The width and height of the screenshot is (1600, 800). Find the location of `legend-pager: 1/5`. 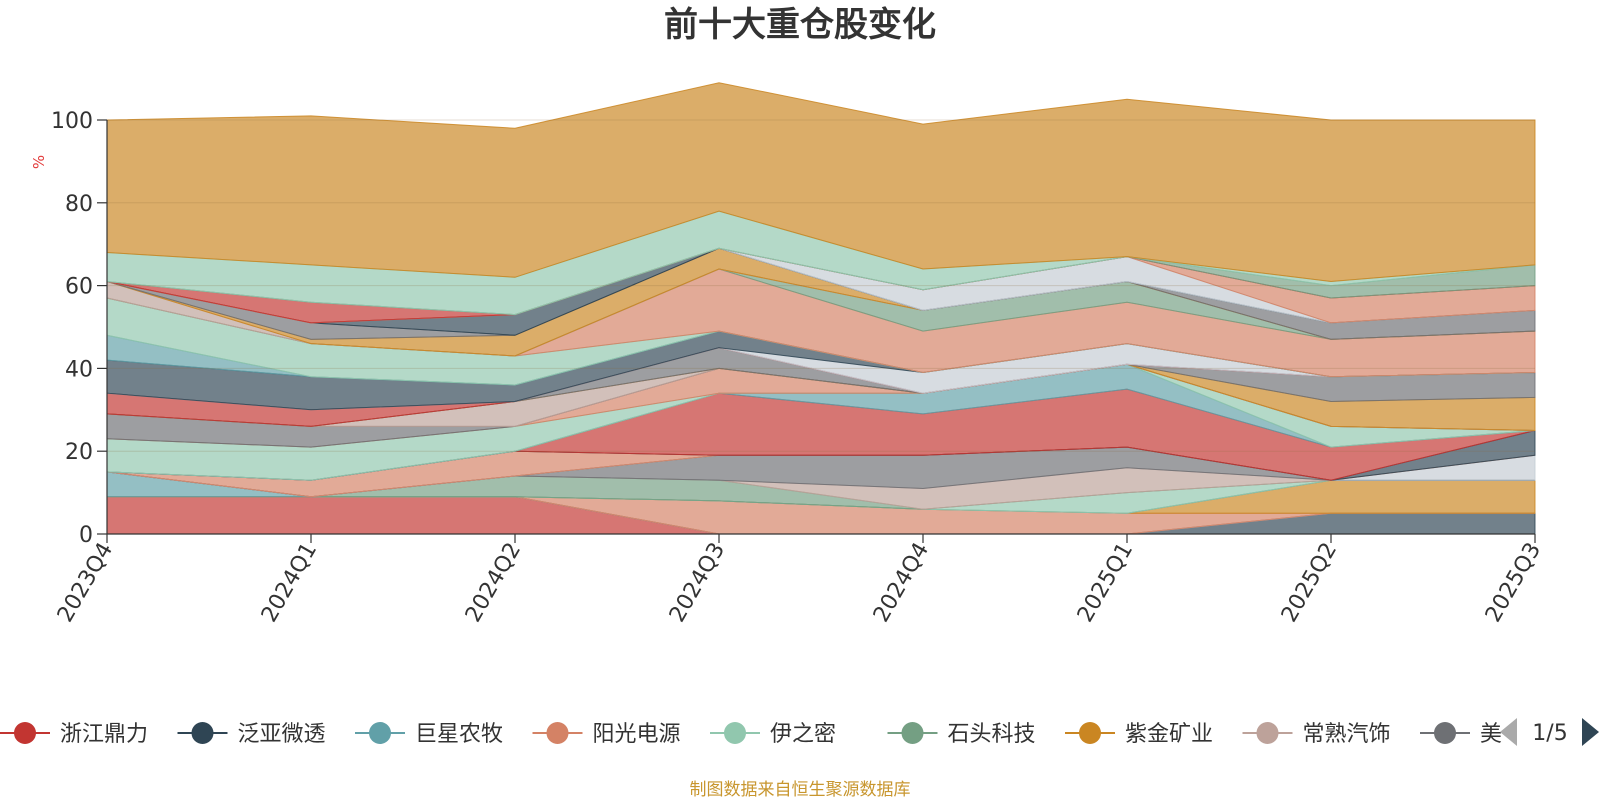

legend-pager: 1/5 is located at coordinates (1549, 732).